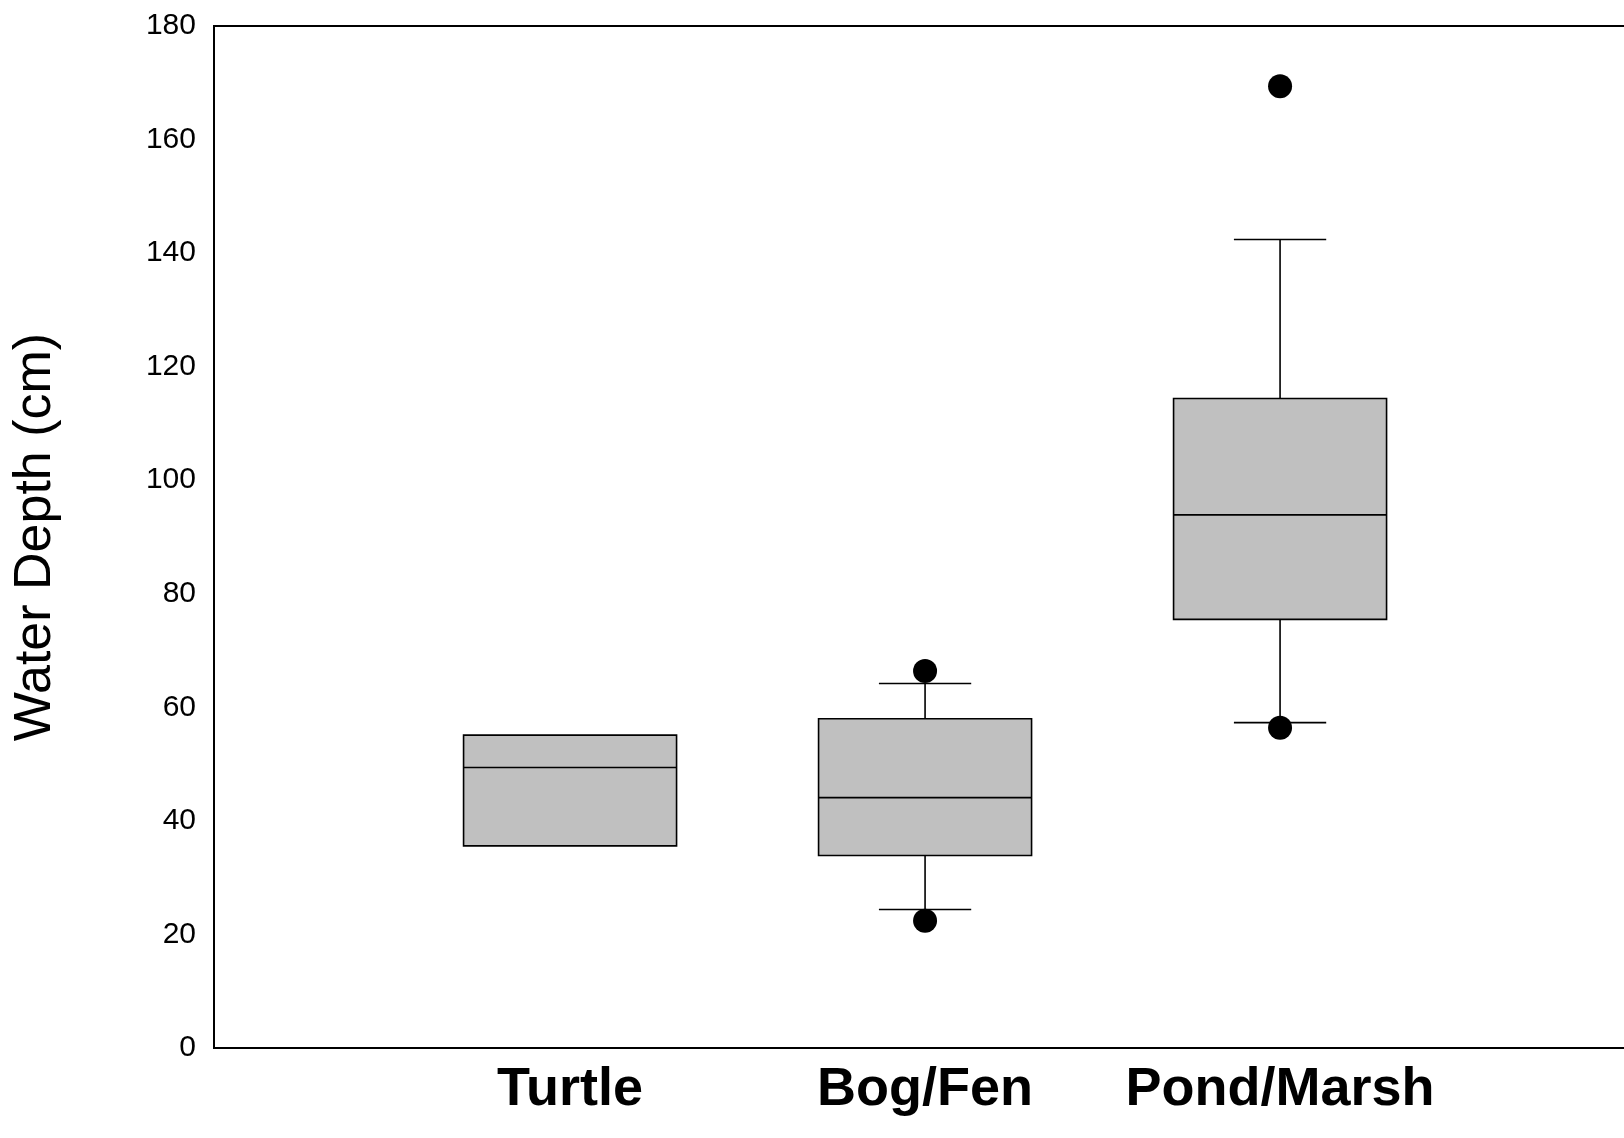 The height and width of the screenshot is (1138, 1624). Describe the element at coordinates (170, 478) in the screenshot. I see `y-tick-label: 100` at that location.